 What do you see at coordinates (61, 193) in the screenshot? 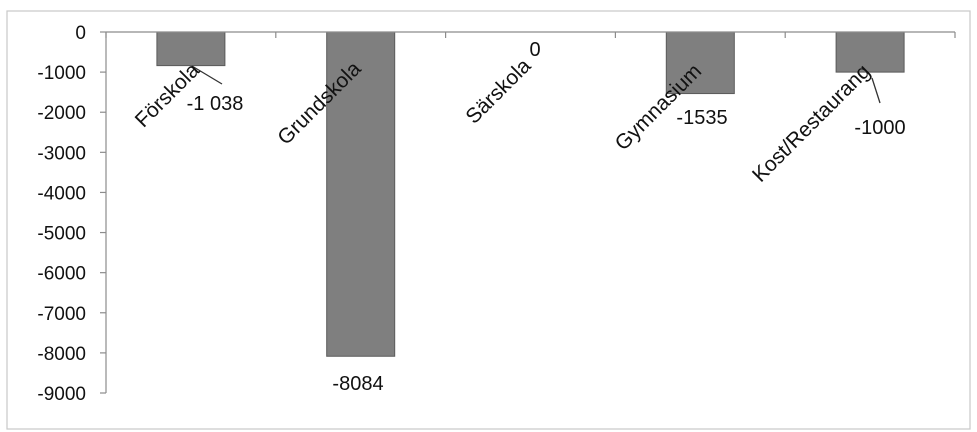
I see `y-tick-label: -4000` at bounding box center [61, 193].